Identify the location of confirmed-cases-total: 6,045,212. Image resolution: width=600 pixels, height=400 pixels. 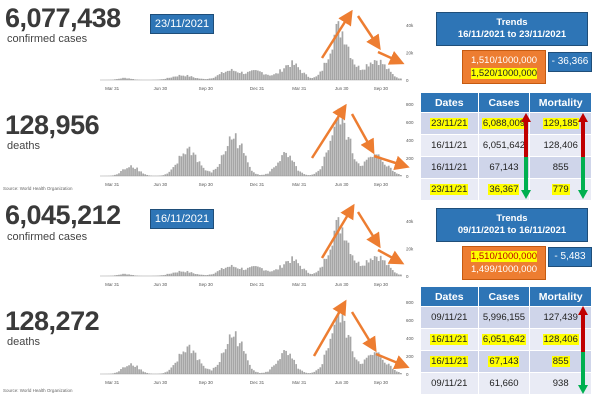
(63, 215).